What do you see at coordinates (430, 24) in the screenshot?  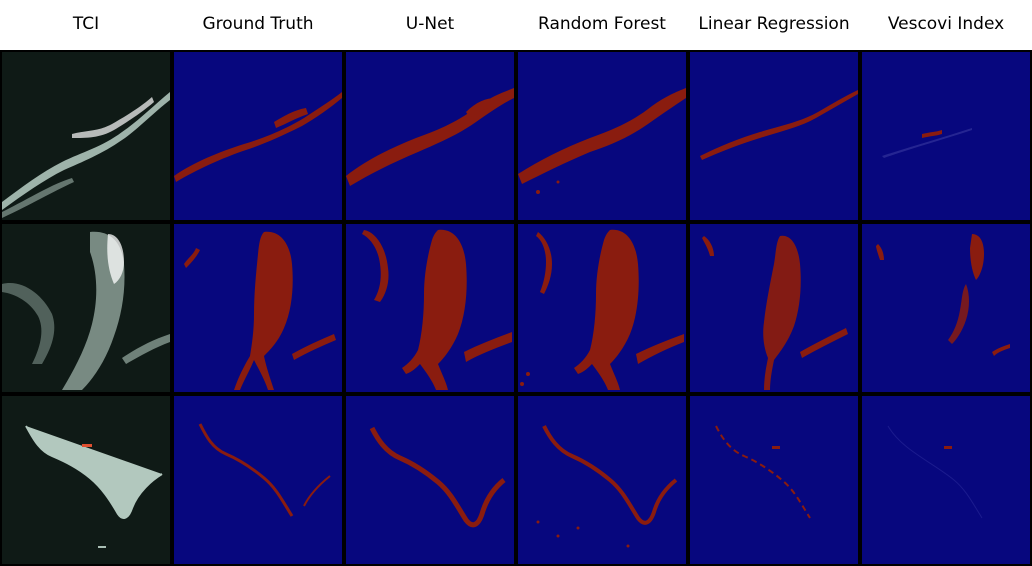 I see `column-title-unet: U-Net` at bounding box center [430, 24].